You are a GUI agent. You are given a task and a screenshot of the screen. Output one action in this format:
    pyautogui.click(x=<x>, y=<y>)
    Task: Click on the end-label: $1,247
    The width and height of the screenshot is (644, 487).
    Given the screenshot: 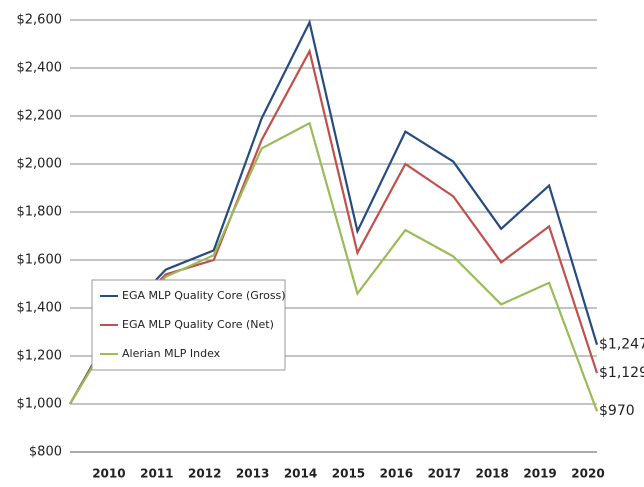 What is the action you would take?
    pyautogui.click(x=621, y=345)
    